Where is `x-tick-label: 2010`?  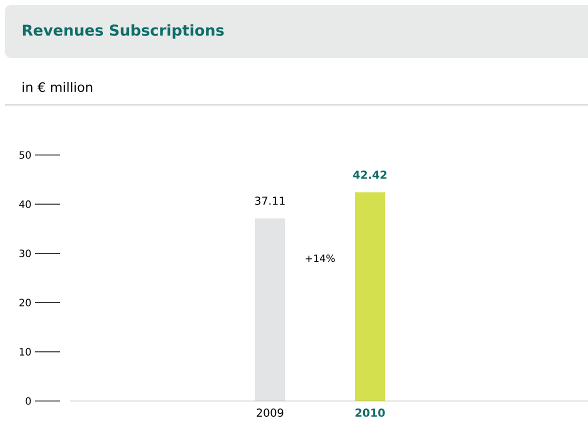 x-tick-label: 2010 is located at coordinates (370, 412).